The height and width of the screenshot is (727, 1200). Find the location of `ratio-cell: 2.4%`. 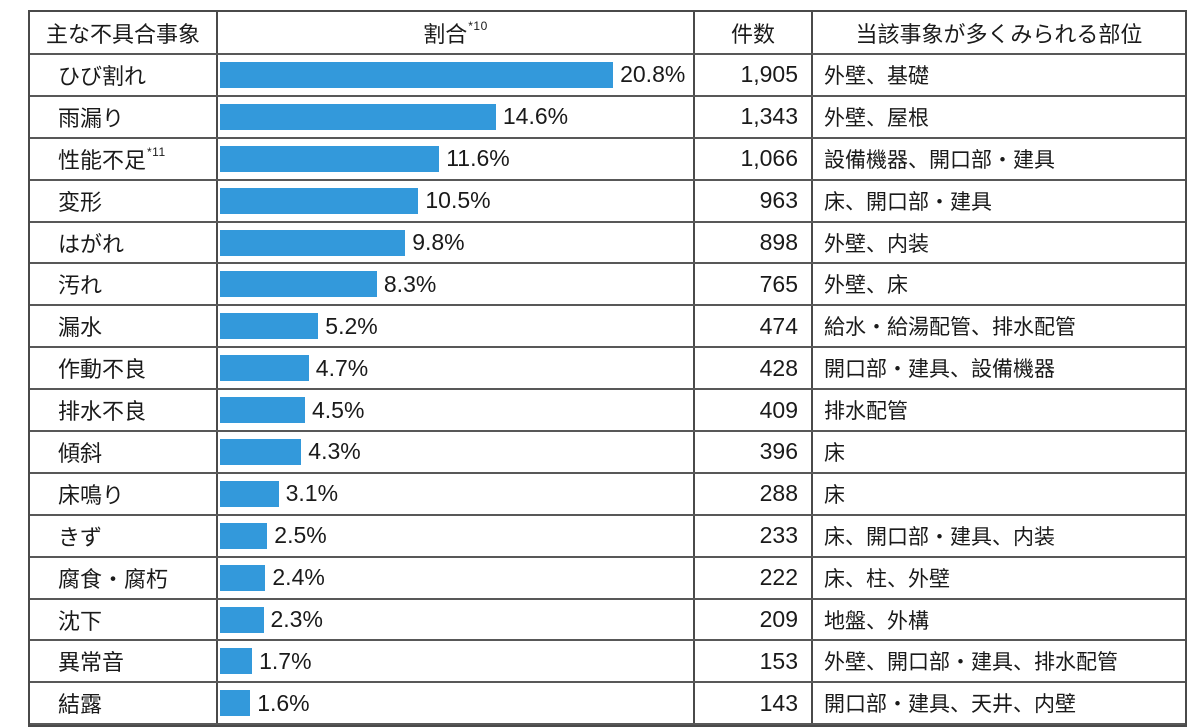

ratio-cell: 2.4% is located at coordinates (456, 577).